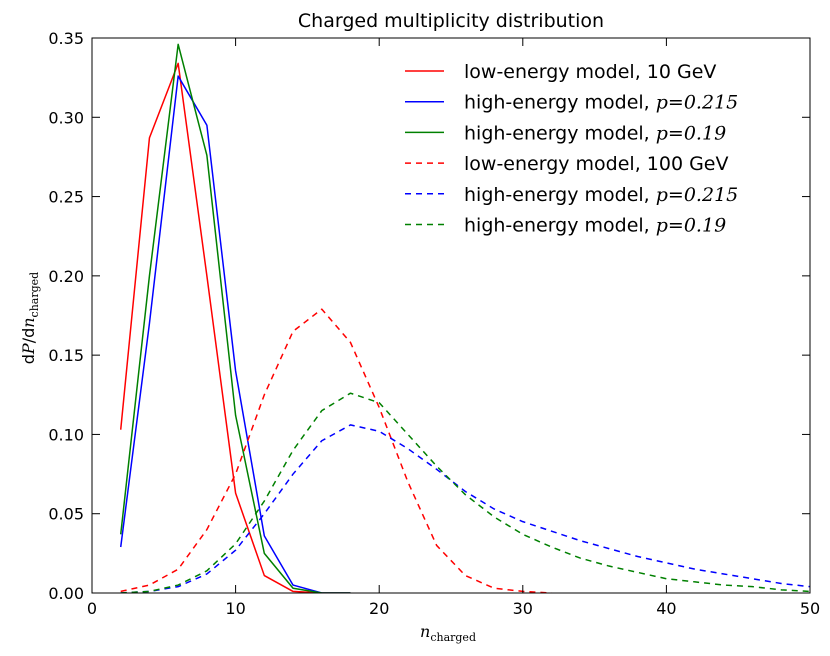  I want to click on x-tick-label: 50, so click(810, 608).